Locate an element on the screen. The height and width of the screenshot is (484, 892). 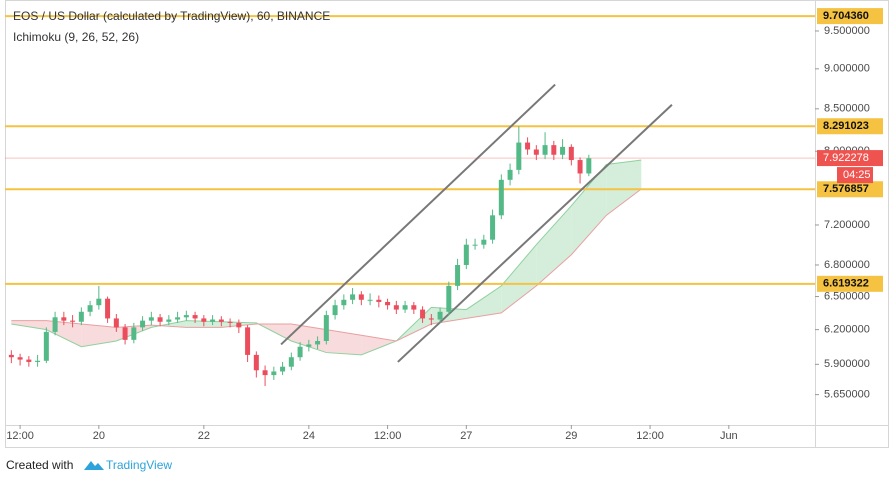
countdown-tag is located at coordinates (855, 175).